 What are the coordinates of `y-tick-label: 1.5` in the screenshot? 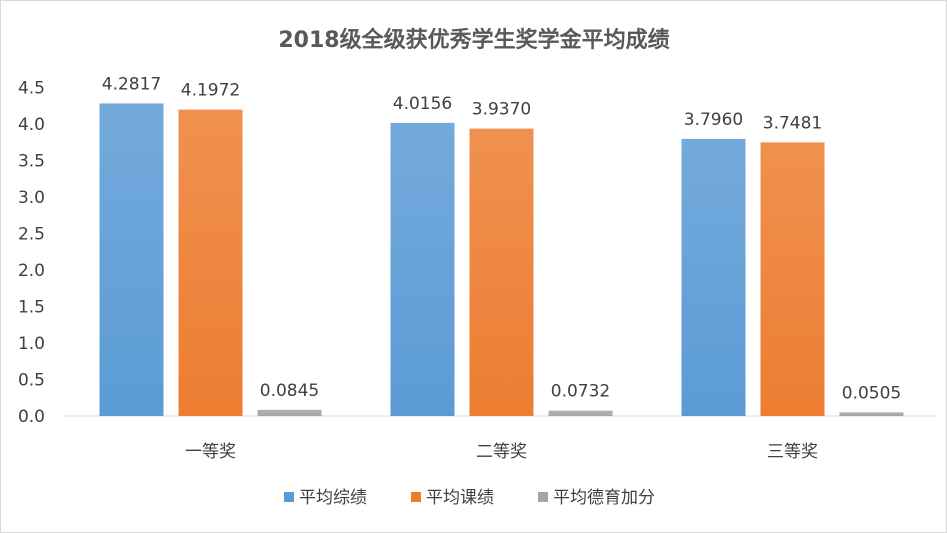 It's located at (31, 308).